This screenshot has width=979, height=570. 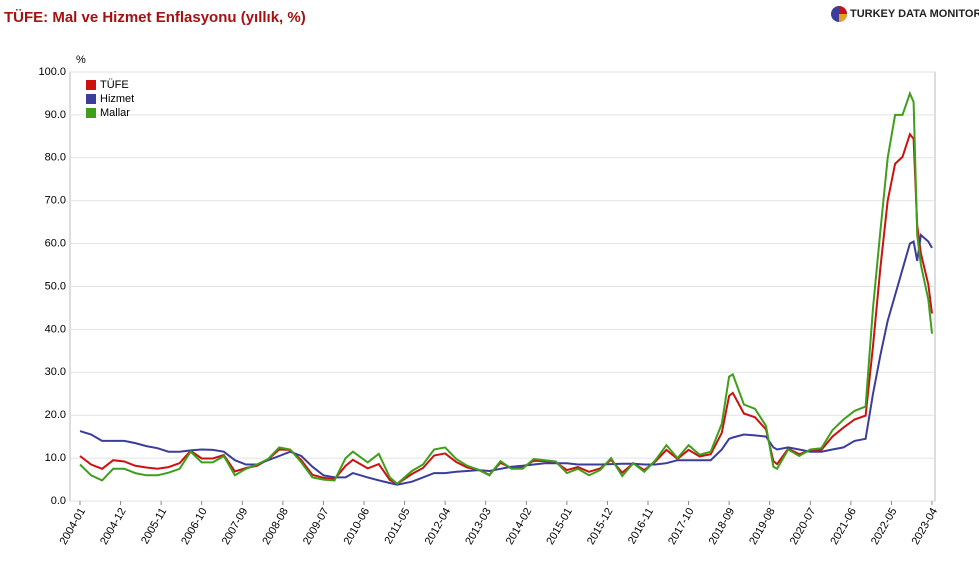 I want to click on x-tick-label: 2014-02, so click(x=519, y=526).